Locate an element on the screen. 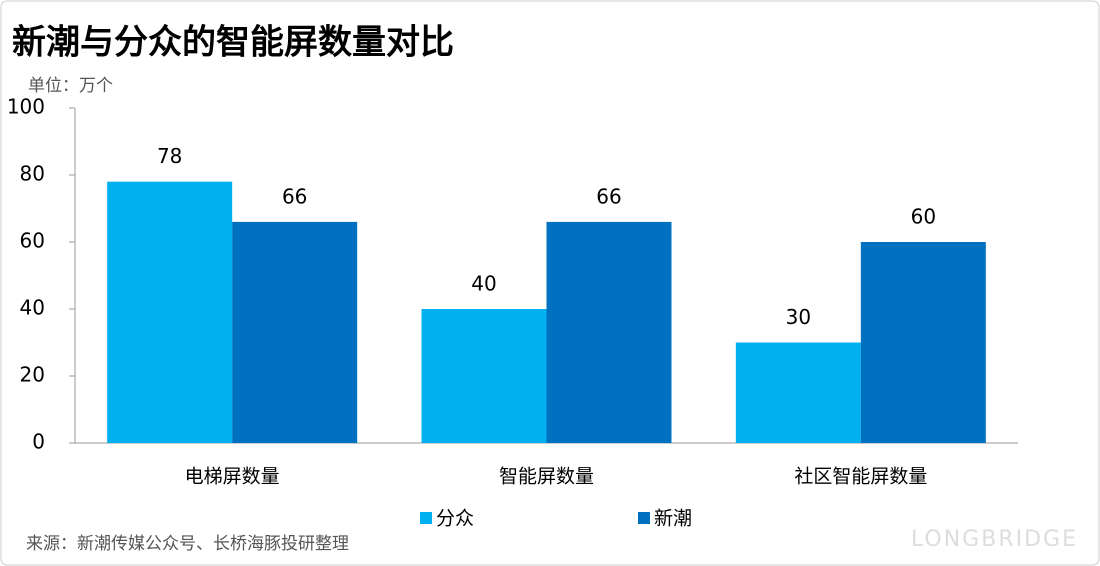 The height and width of the screenshot is (566, 1100). value-label: 60 is located at coordinates (923, 217).